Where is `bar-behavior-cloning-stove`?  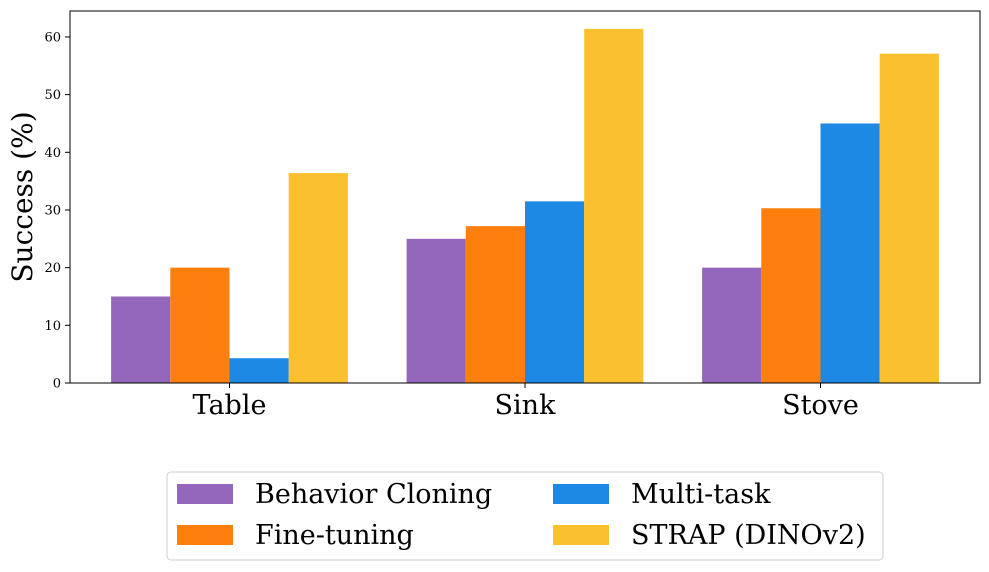 bar-behavior-cloning-stove is located at coordinates (732, 325).